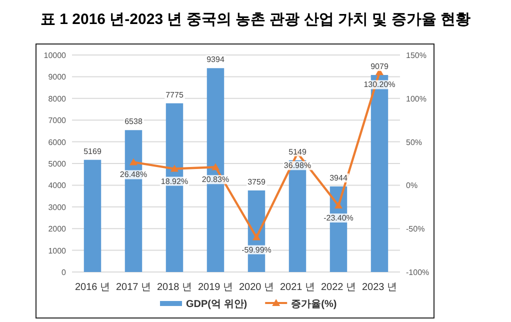  What do you see at coordinates (339, 218) in the screenshot?
I see `data-label: -23.40%` at bounding box center [339, 218].